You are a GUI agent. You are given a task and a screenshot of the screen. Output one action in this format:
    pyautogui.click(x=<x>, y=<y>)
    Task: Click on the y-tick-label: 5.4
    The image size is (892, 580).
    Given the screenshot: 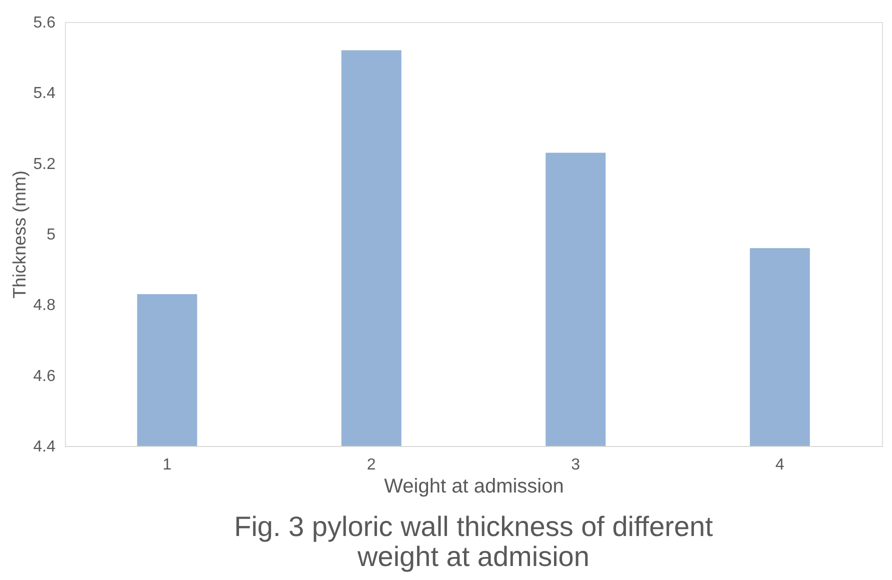 What is the action you would take?
    pyautogui.click(x=44, y=93)
    